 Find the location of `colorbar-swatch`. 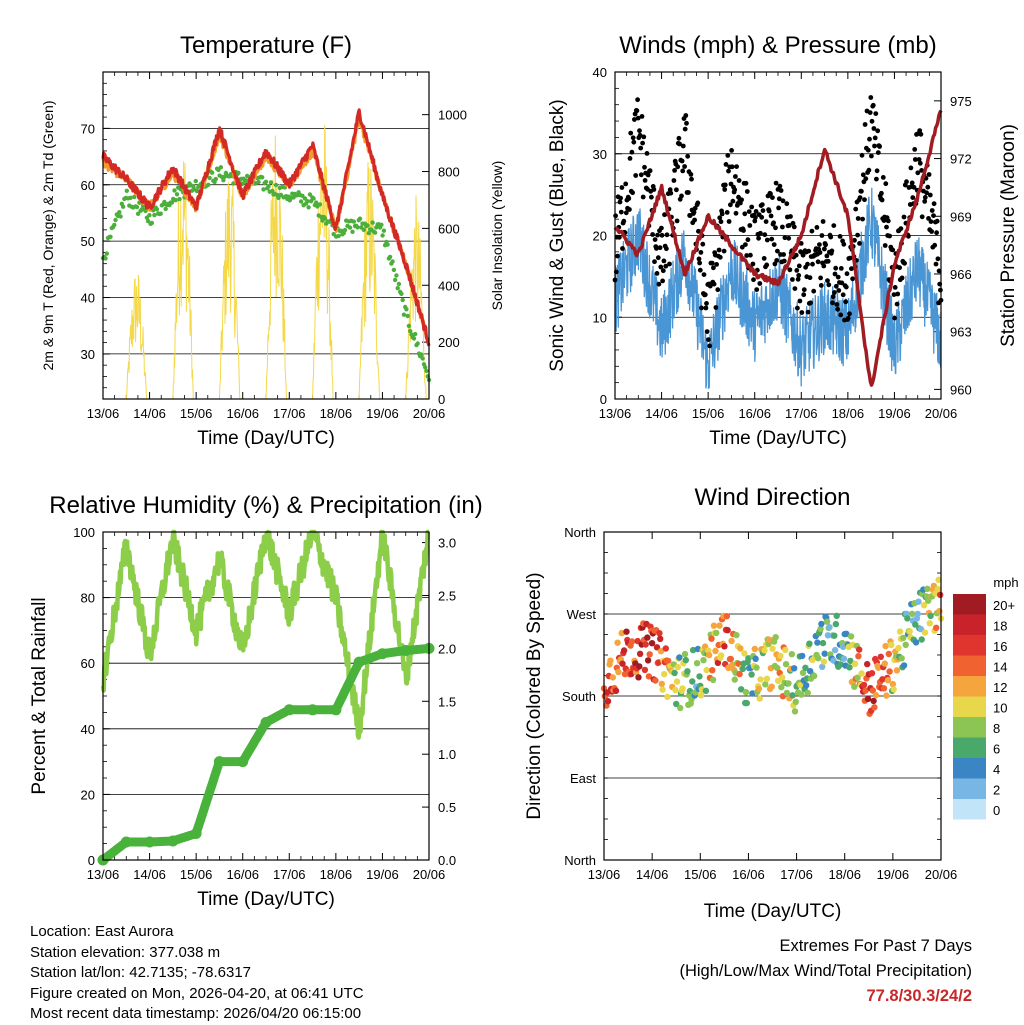

colorbar-swatch is located at coordinates (969, 645).